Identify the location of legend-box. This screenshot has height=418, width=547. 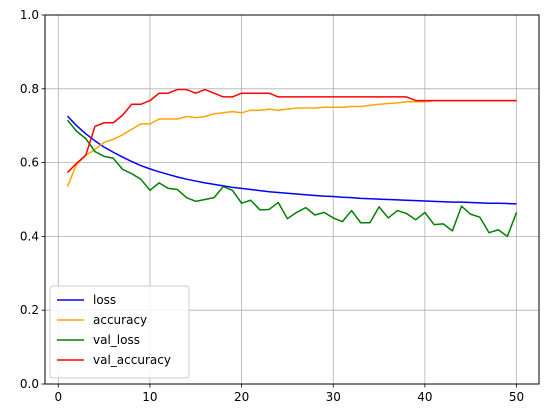
(119, 332).